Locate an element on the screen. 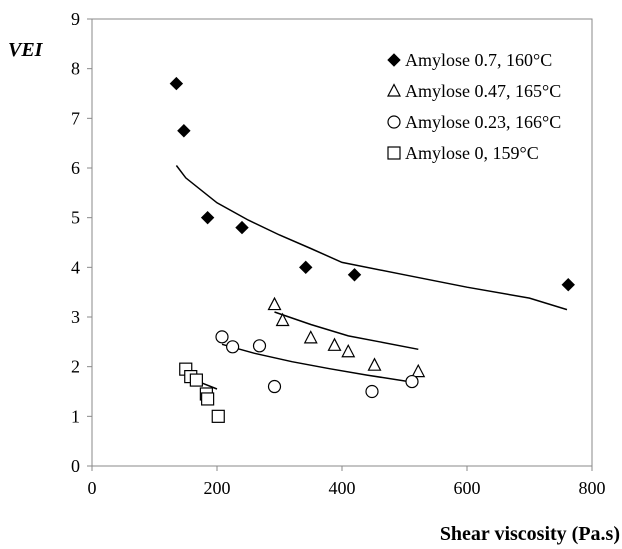 The height and width of the screenshot is (549, 622). x-tick-label: 0 is located at coordinates (92, 488).